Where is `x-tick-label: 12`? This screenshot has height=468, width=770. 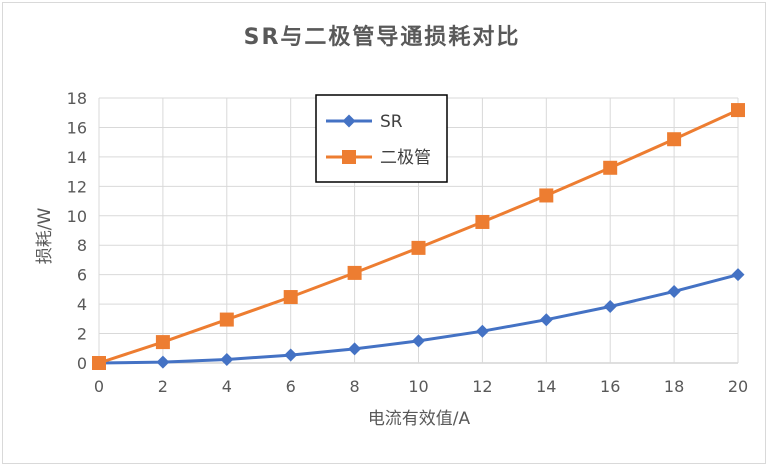 x-tick-label: 12 is located at coordinates (482, 386).